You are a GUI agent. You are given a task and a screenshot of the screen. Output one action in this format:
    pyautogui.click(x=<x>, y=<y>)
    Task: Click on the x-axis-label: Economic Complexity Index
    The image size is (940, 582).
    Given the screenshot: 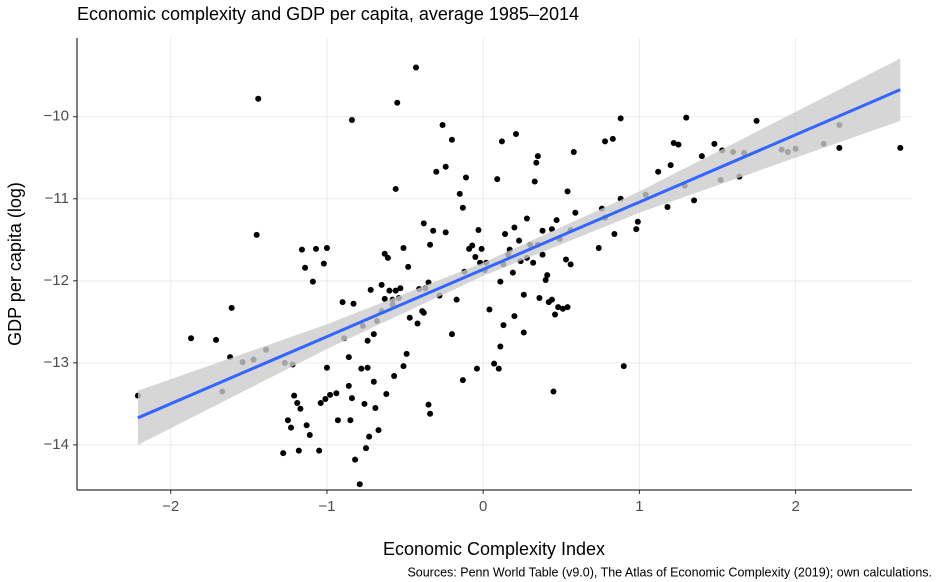 What is the action you would take?
    pyautogui.click(x=494, y=549)
    